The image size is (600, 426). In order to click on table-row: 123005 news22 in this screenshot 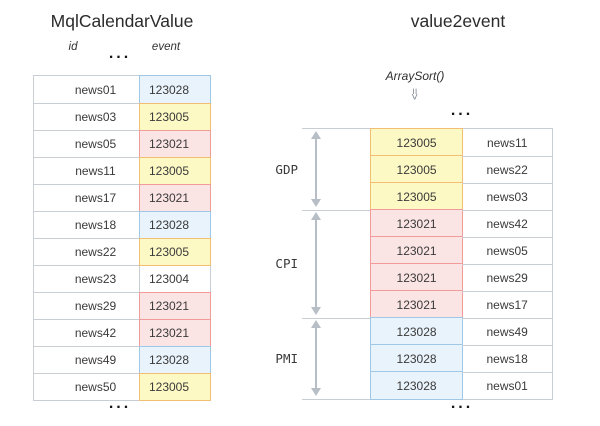, I will do `click(427, 169)`.